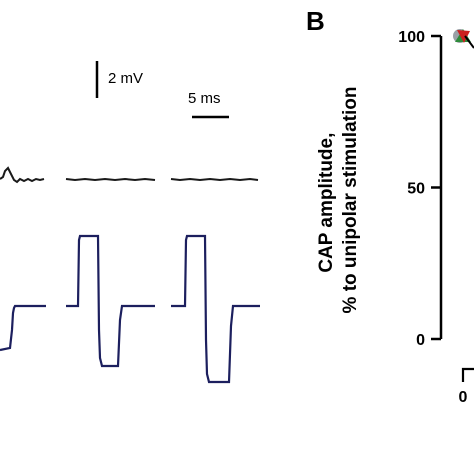  What do you see at coordinates (411, 37) in the screenshot?
I see `y-tick-label-100: 100` at bounding box center [411, 37].